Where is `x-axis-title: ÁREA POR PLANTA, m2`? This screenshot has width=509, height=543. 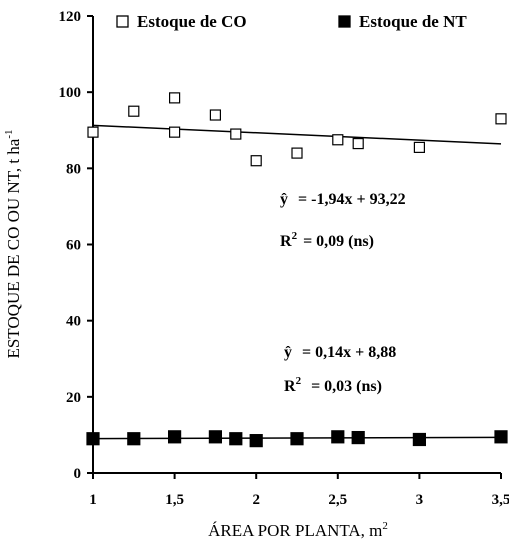
x-axis-title: ÁREA POR PLANTA, m2 is located at coordinates (298, 530).